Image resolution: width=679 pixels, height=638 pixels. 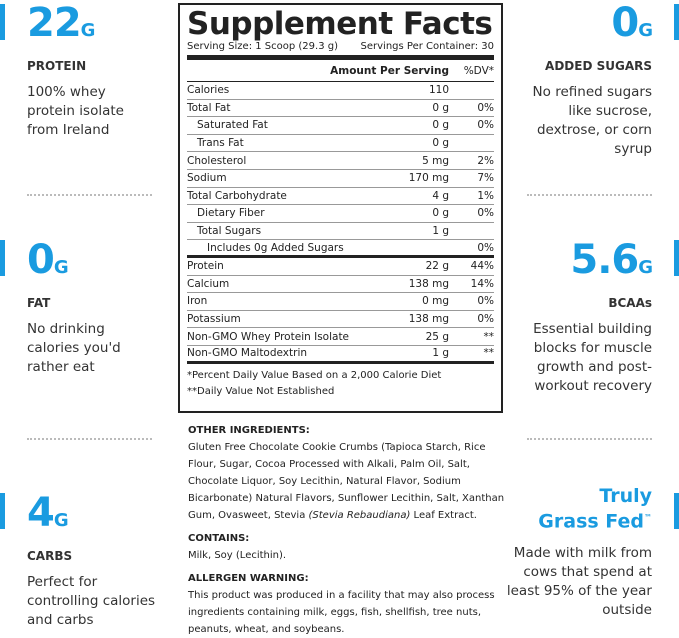 What do you see at coordinates (428, 178) in the screenshot?
I see `nutrient-amount: 170 mg` at bounding box center [428, 178].